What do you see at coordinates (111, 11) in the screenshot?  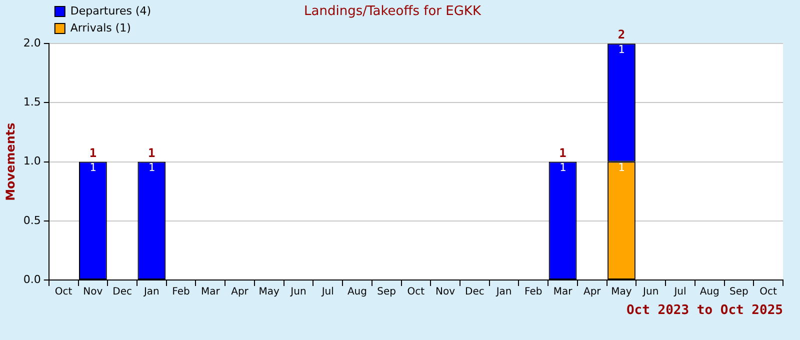 I see `legend-label: Departures (4)` at bounding box center [111, 11].